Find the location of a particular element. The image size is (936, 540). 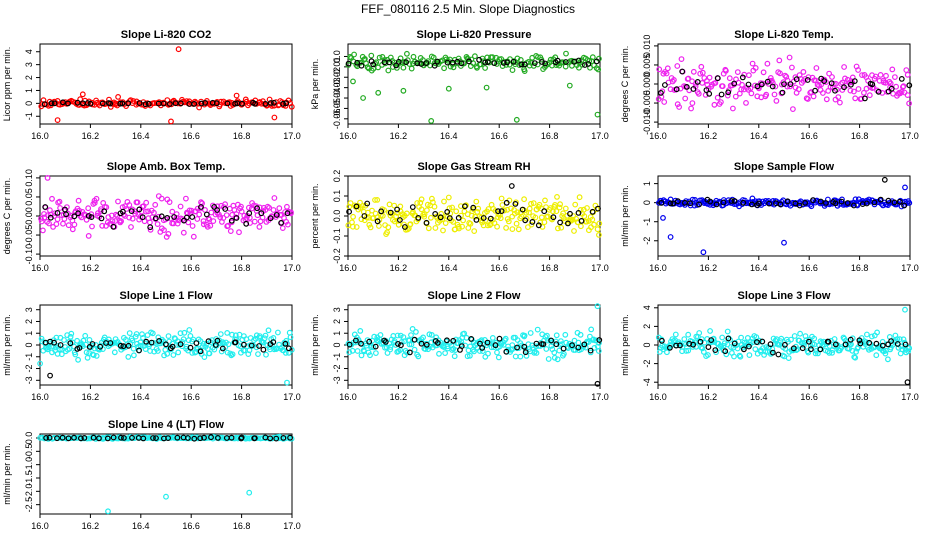

chart-title: Slope Li-820 CO2 is located at coordinates (166, 35).